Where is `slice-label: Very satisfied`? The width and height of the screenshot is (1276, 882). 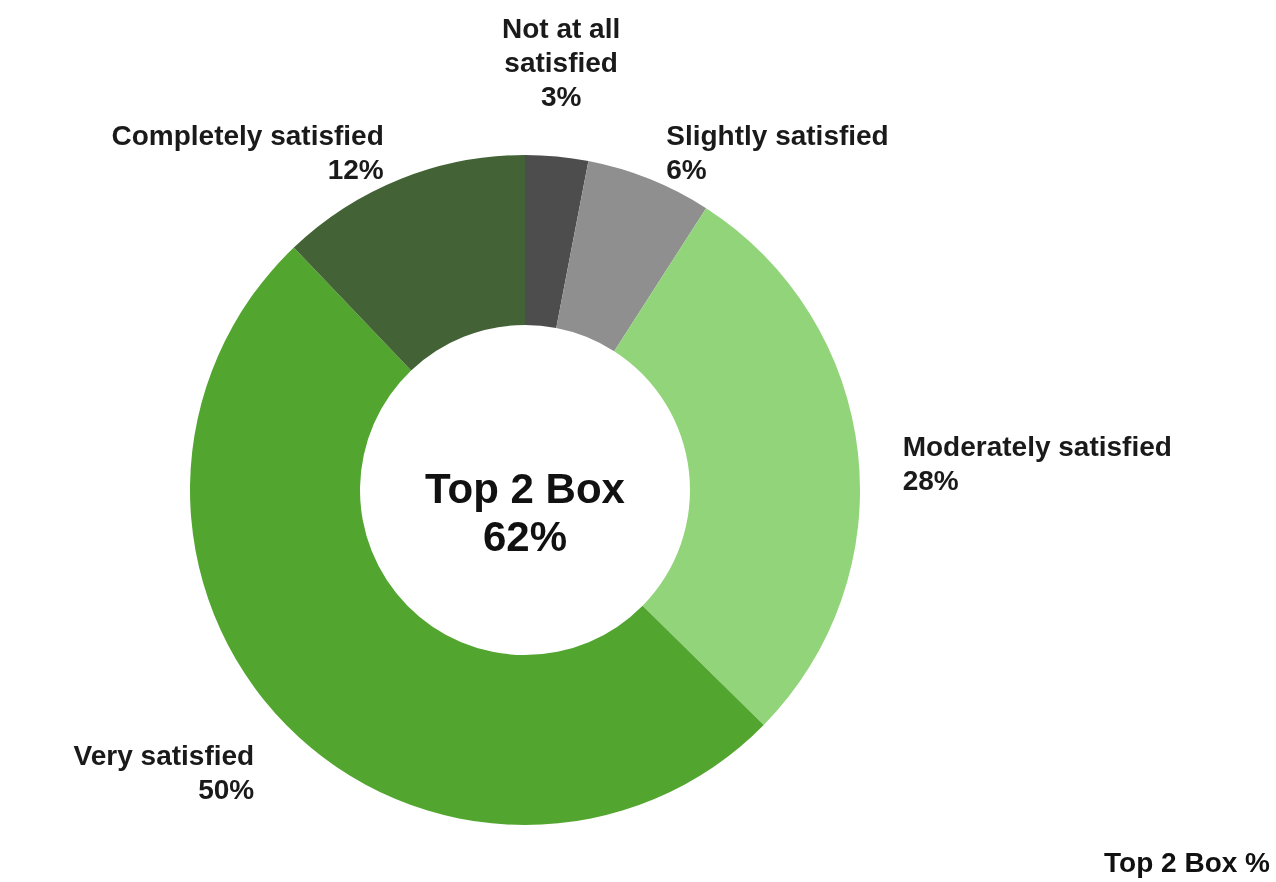 slice-label: Very satisfied is located at coordinates (164, 755).